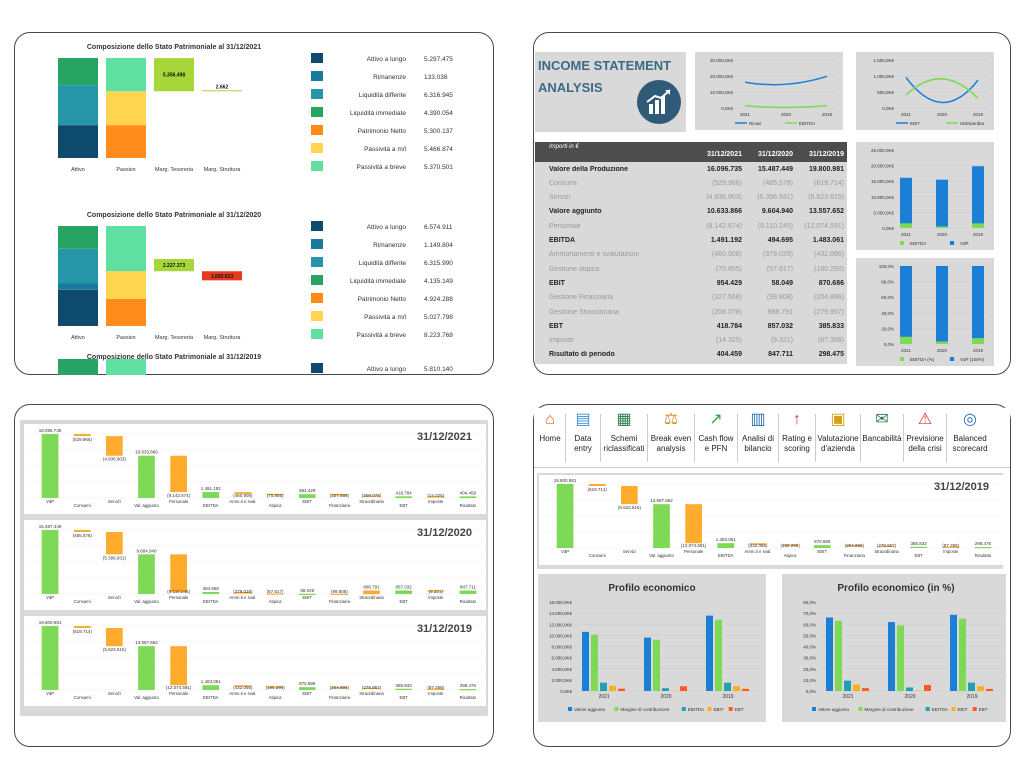 The width and height of the screenshot is (1024, 768). Describe the element at coordinates (809, 613) in the screenshot. I see `tick-label: 70,0%` at that location.